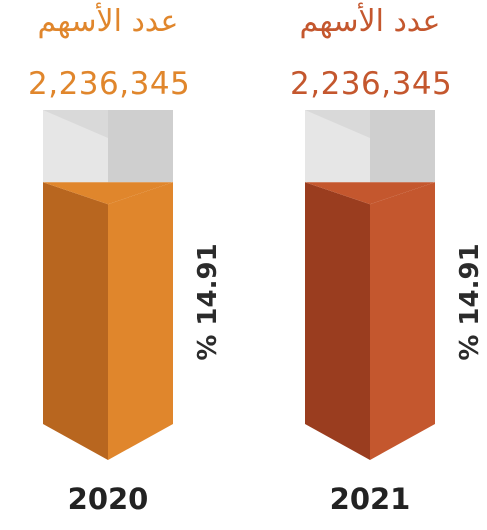 The image size is (487, 530). I want to click on bar-empty-bevel-2020, so click(75, 124).